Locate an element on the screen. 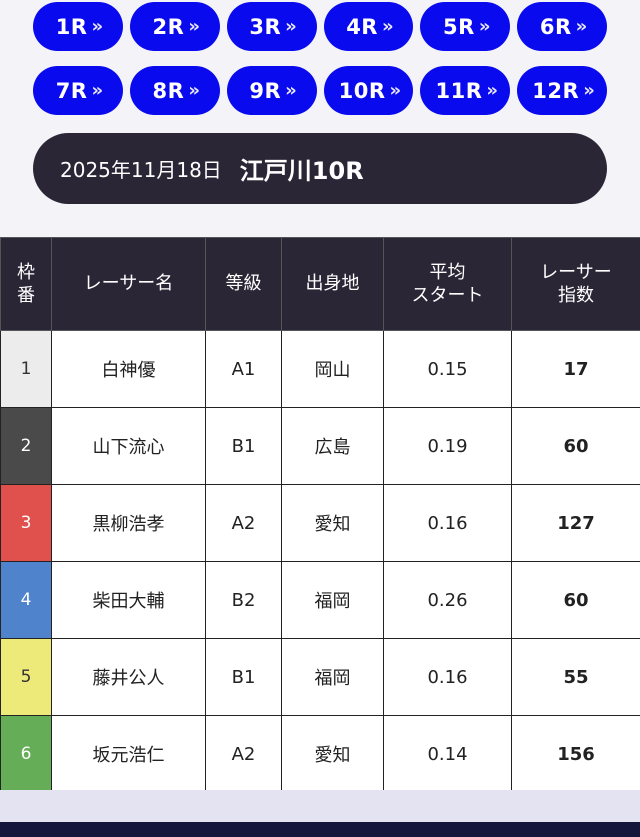 The width and height of the screenshot is (640, 837). table-header-row: 枠番 レーサー名 等級 出身地 平均 スタート レーサー 指数 is located at coordinates (320, 284).